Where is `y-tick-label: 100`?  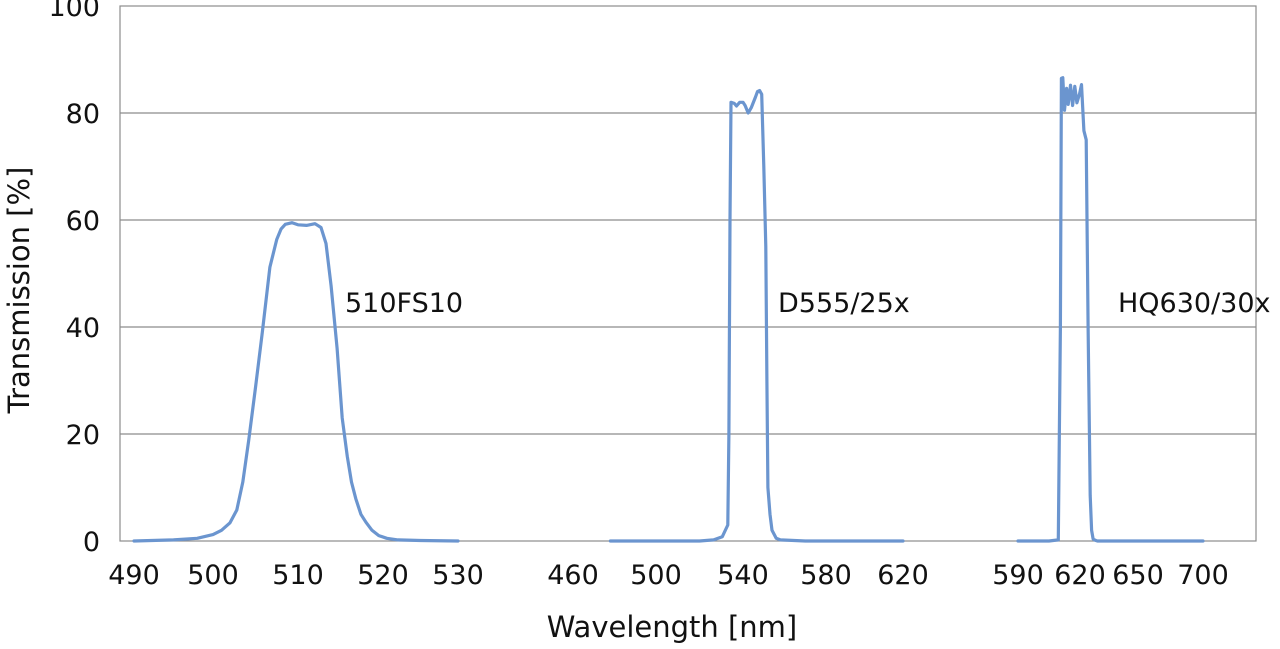
y-tick-label: 100 is located at coordinates (74, 11).